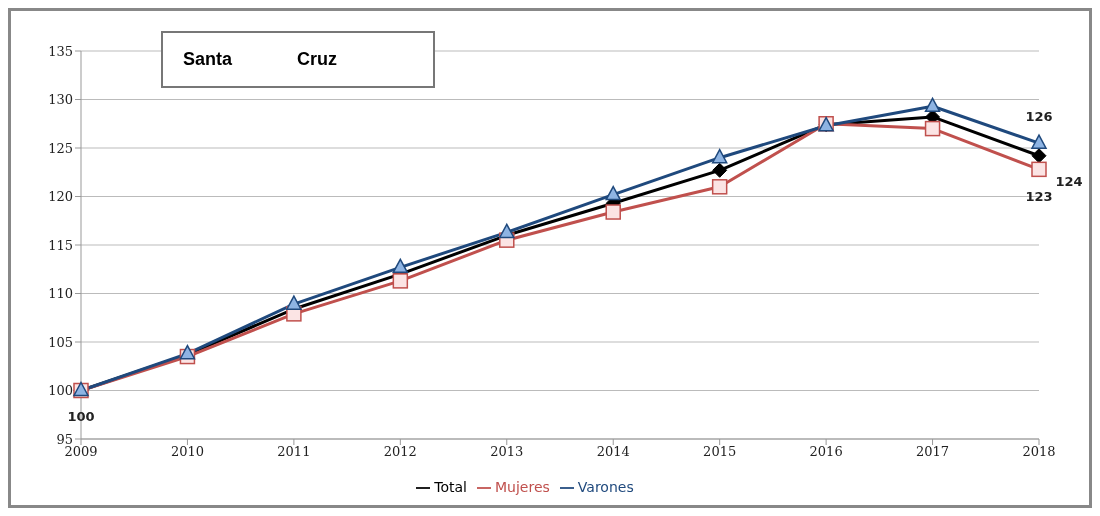  What do you see at coordinates (60, 294) in the screenshot?
I see `y-tick-label: 110` at bounding box center [60, 294].